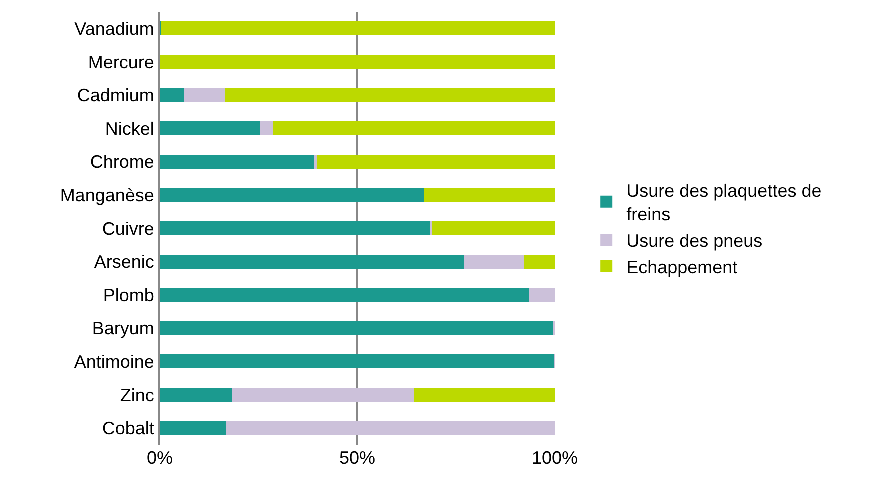  I want to click on y-tick-label: Manganèse, so click(107, 195).